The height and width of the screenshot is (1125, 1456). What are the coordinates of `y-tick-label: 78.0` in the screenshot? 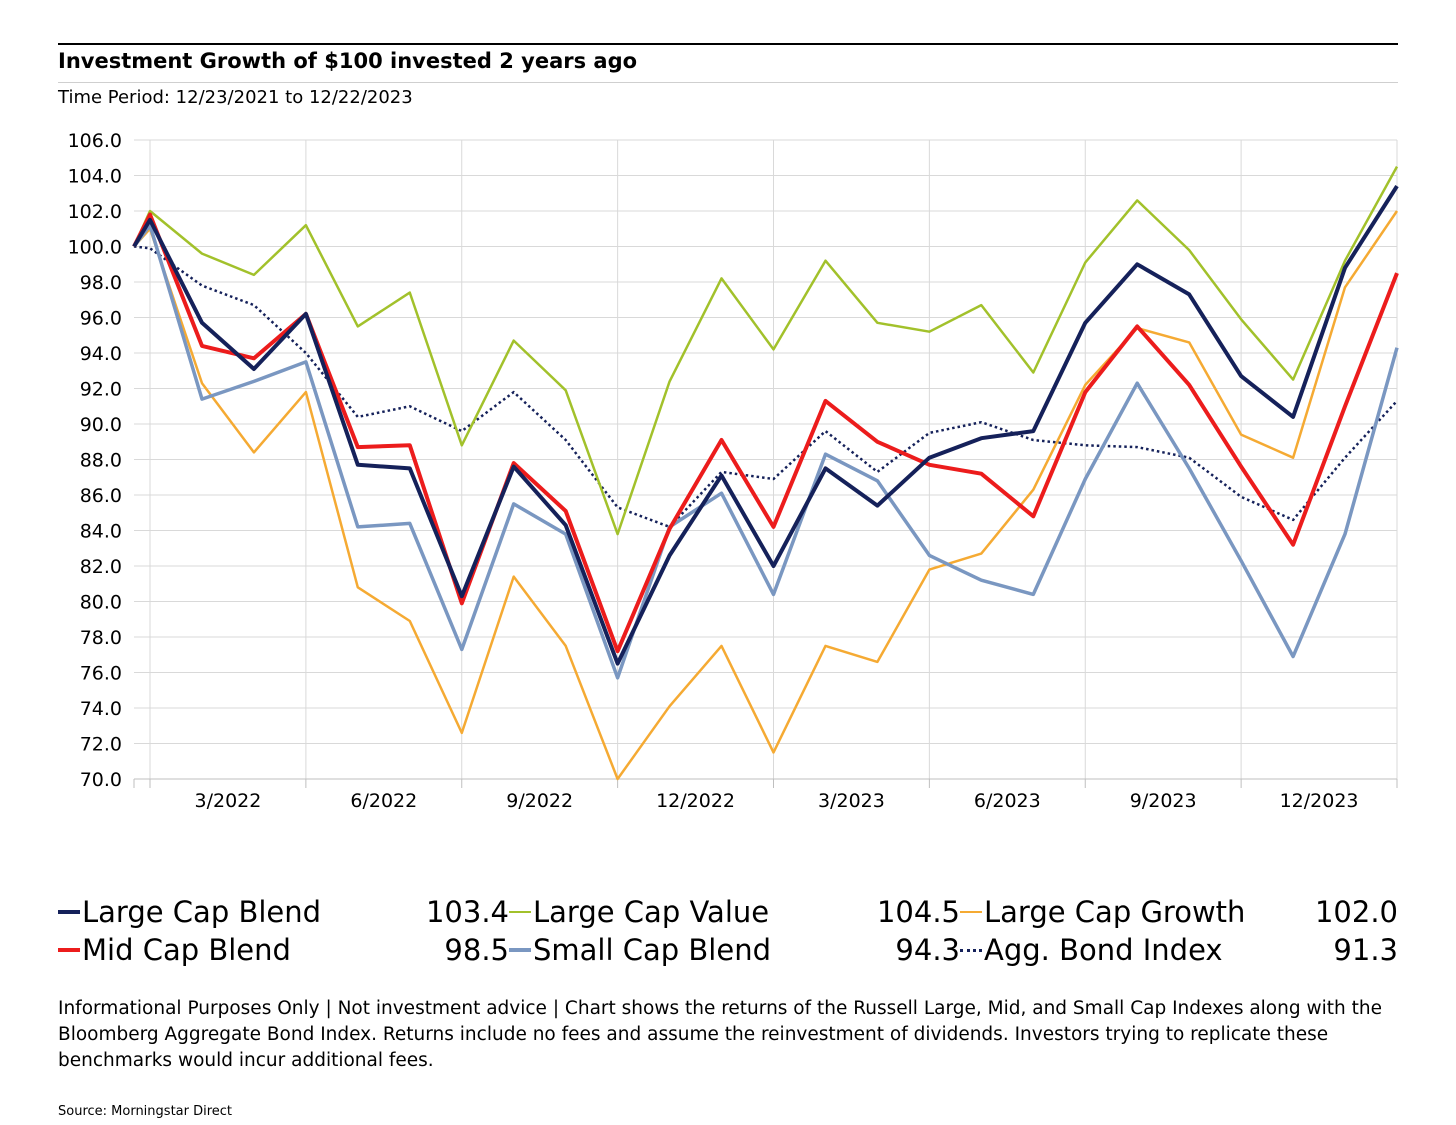 It's located at (101, 638).